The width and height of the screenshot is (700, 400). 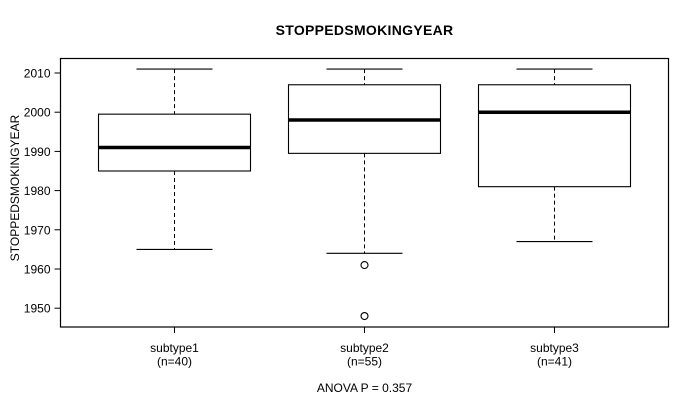 I want to click on group-label: subtype3, so click(x=554, y=348).